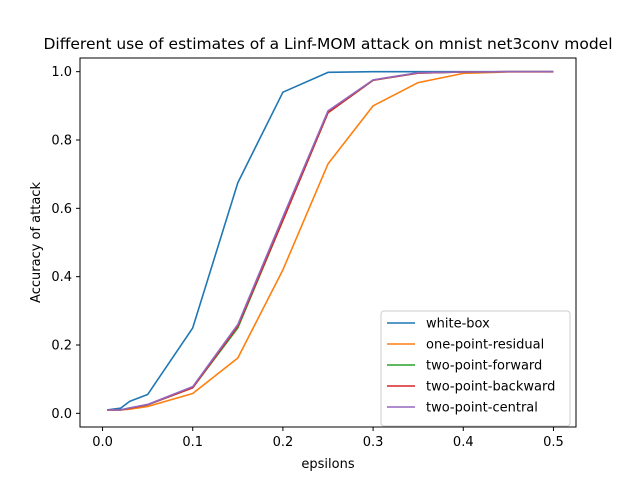  What do you see at coordinates (485, 345) in the screenshot?
I see `legend-label: one-point-residual` at bounding box center [485, 345].